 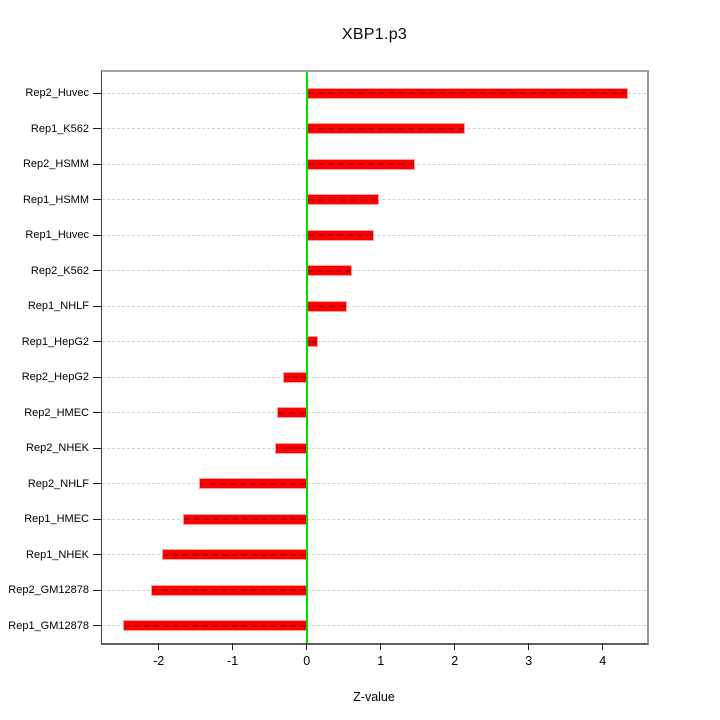 What do you see at coordinates (57, 235) in the screenshot?
I see `y-axis-category-label: Rep1_Huvec` at bounding box center [57, 235].